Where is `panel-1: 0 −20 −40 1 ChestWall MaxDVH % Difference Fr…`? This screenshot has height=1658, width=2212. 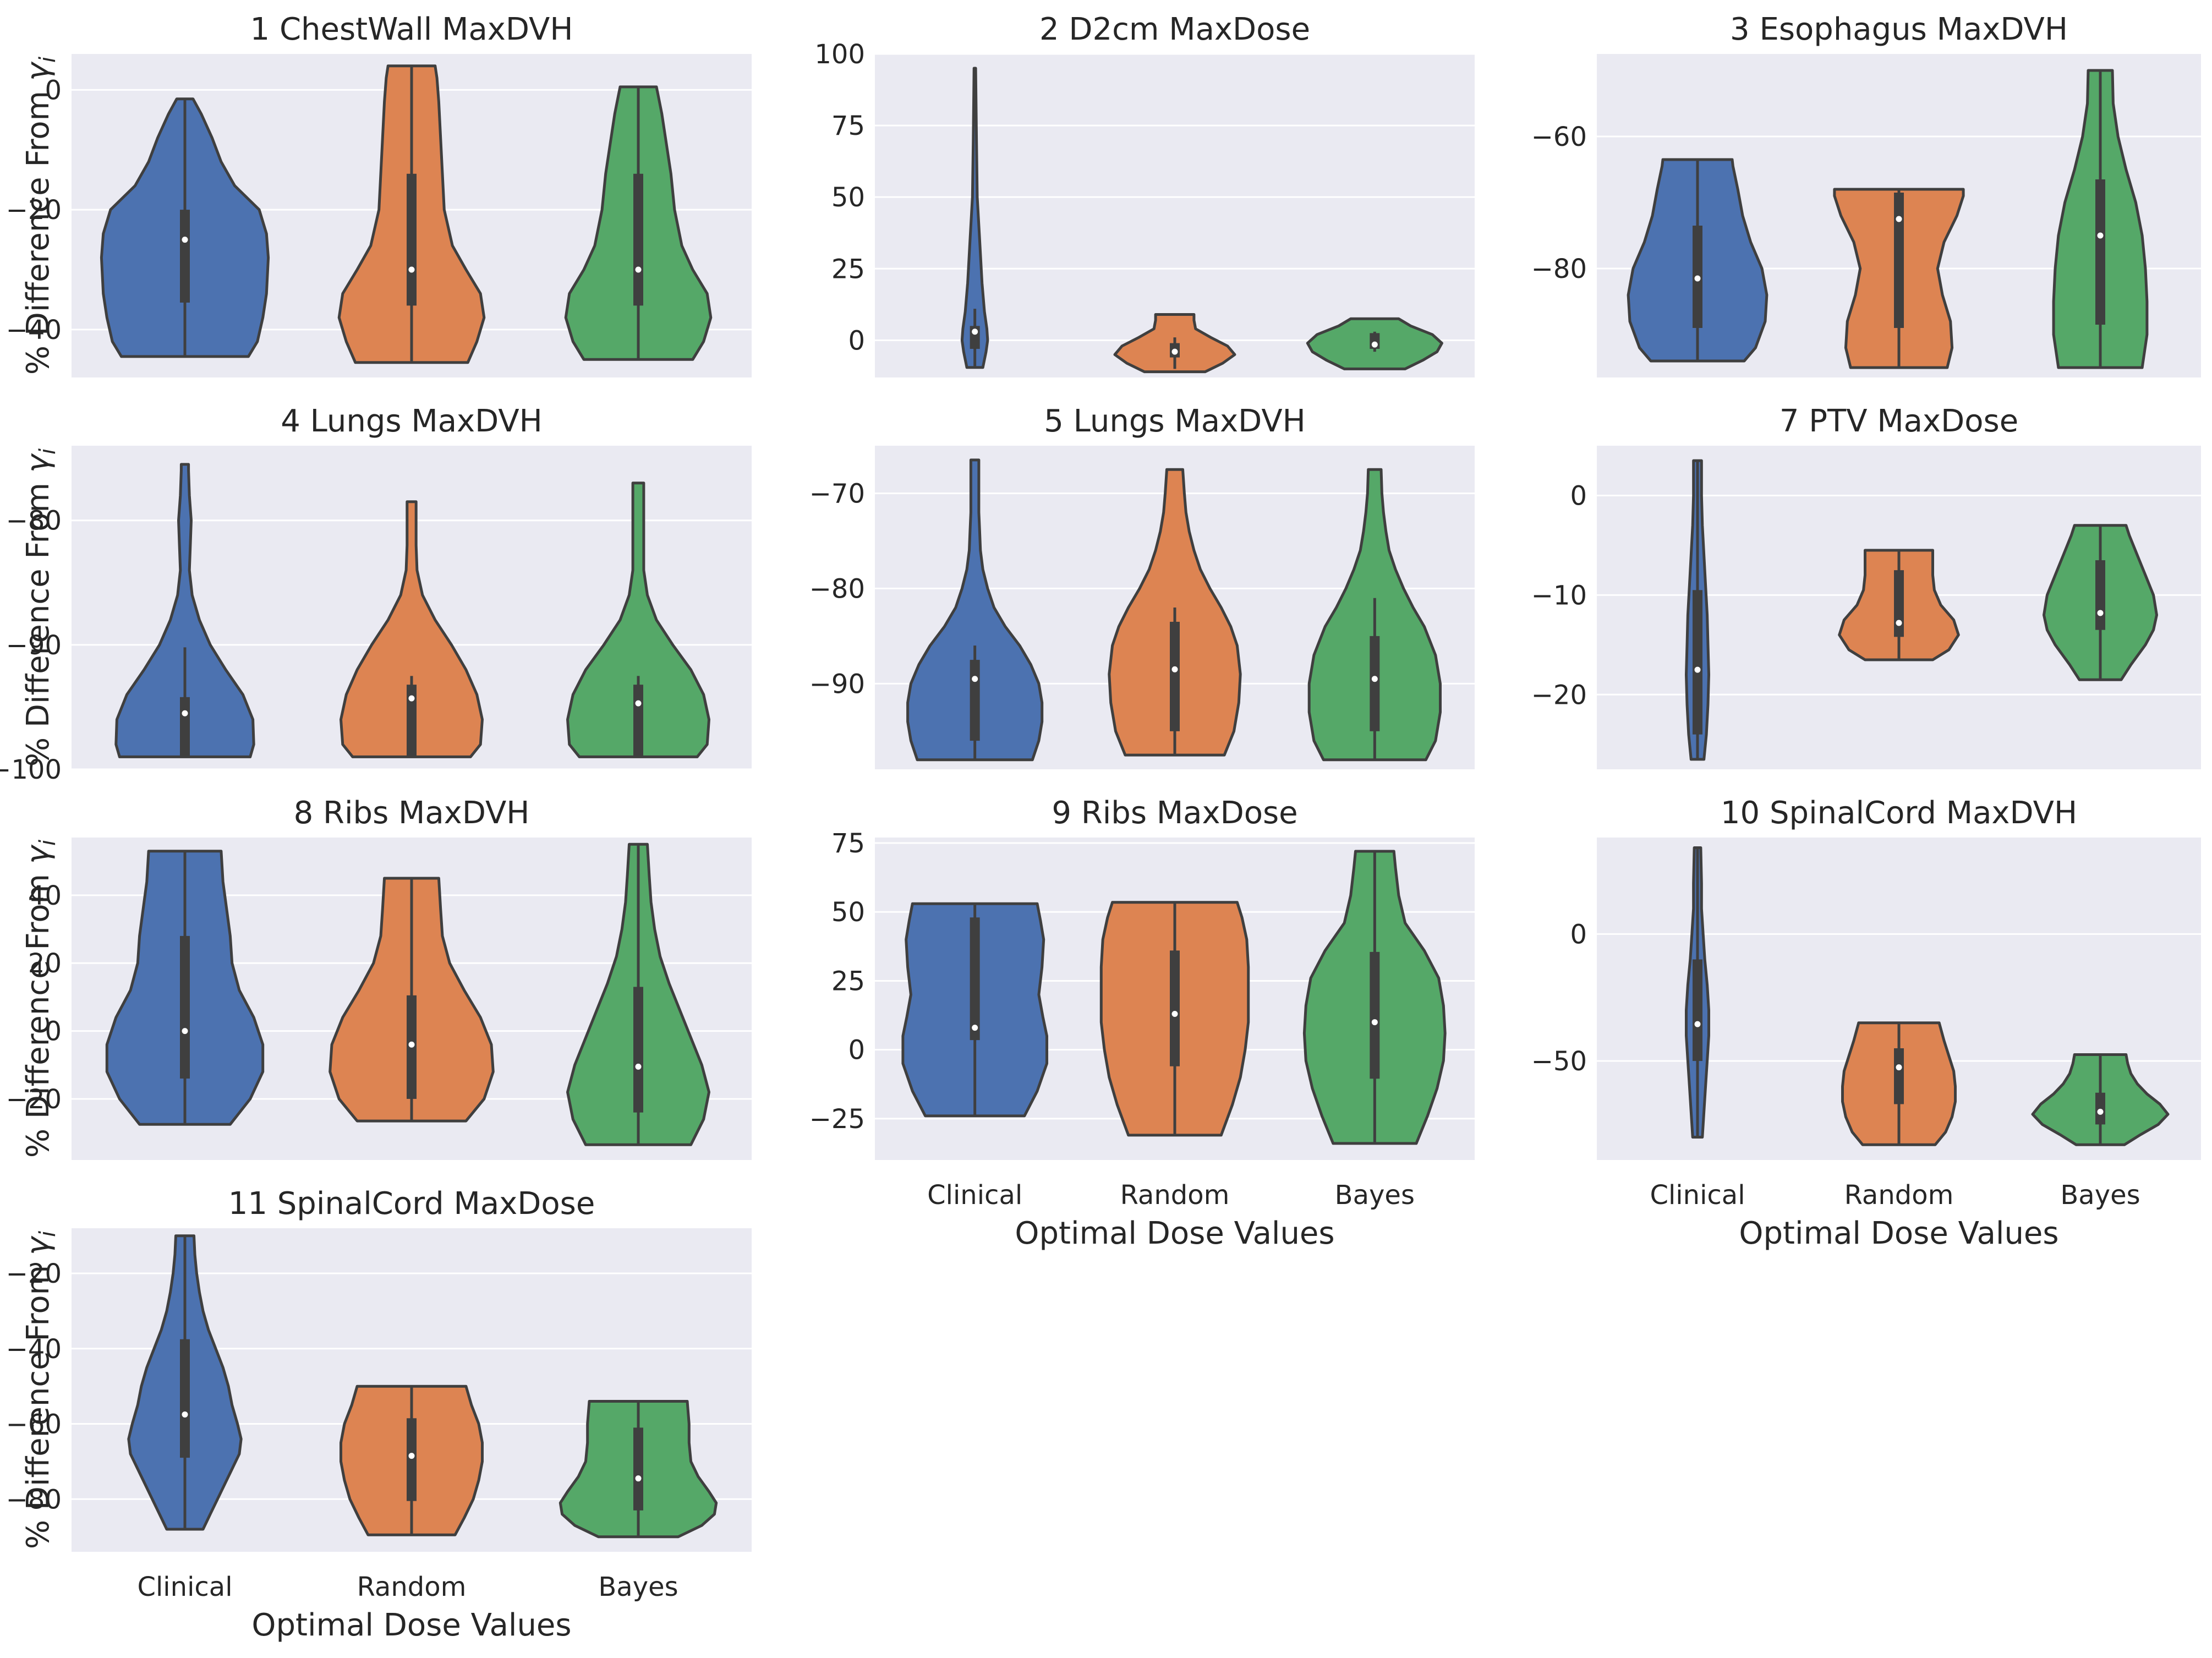
panel-1: 0 −20 −40 1 ChestWall MaxDVH % Difference Fr… is located at coordinates (379, 194).